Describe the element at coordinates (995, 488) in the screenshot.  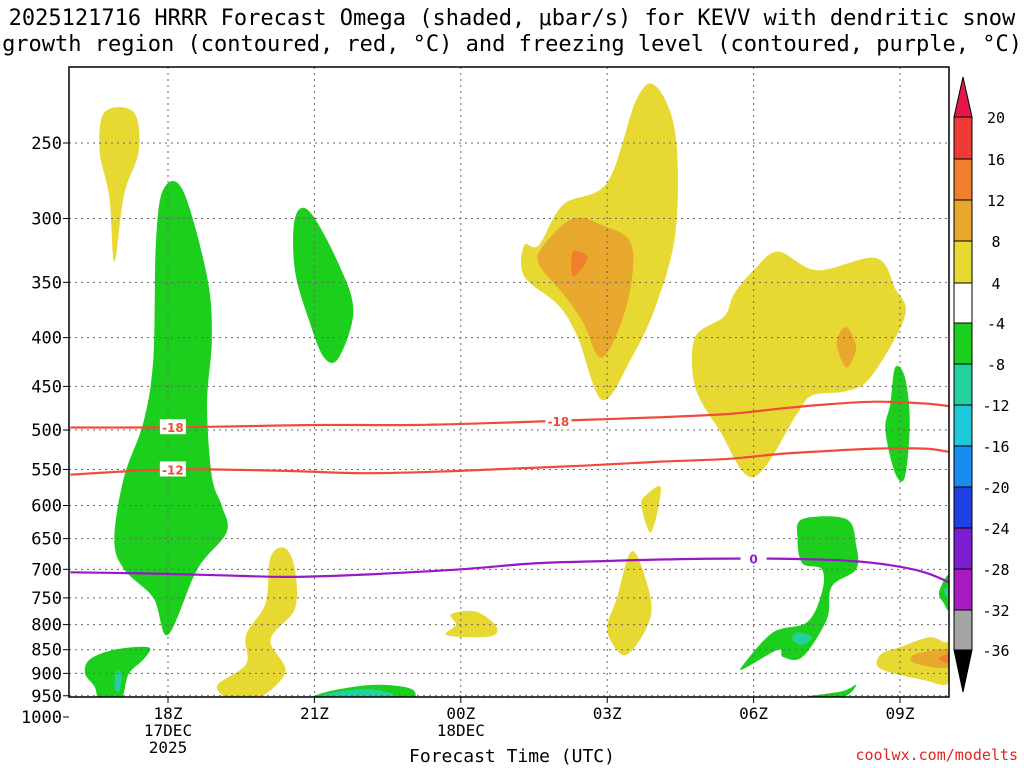
I see `colorbar-label-9: -20` at that location.